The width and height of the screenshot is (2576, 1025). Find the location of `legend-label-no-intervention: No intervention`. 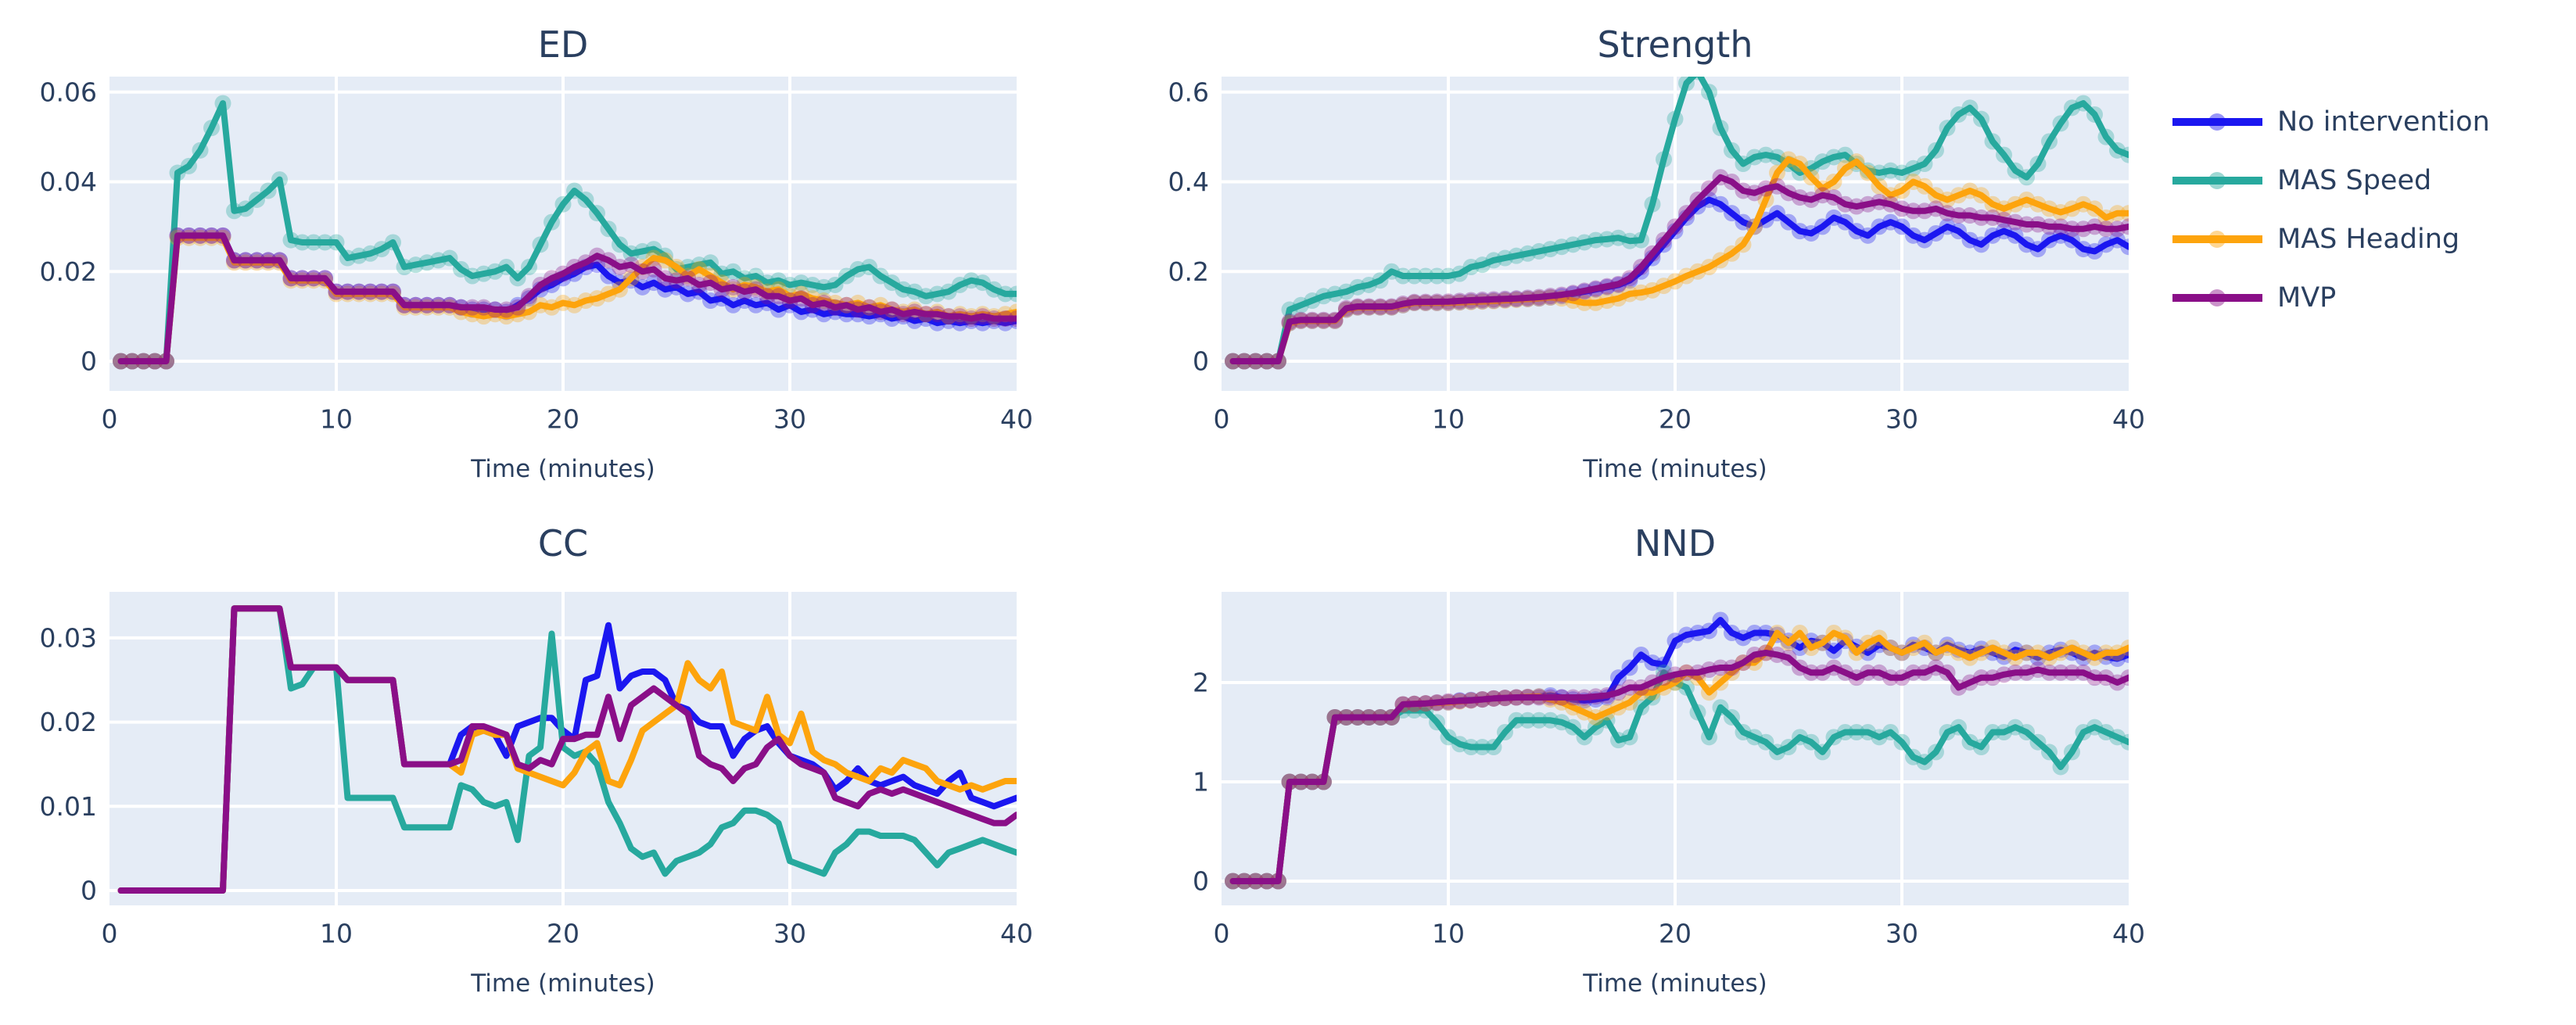

legend-label-no-intervention: No intervention is located at coordinates (2383, 122).